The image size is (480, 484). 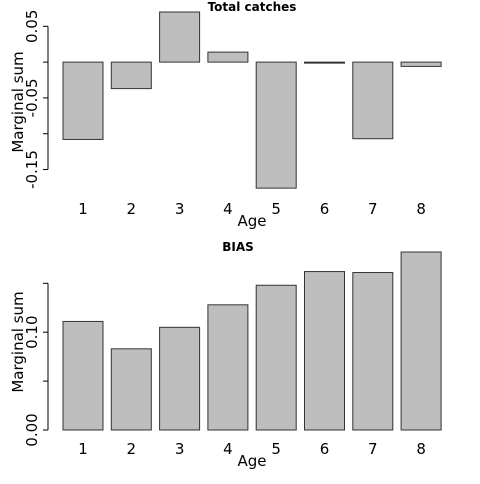 I want to click on y-tick-label: 0.00, so click(x=32, y=429).